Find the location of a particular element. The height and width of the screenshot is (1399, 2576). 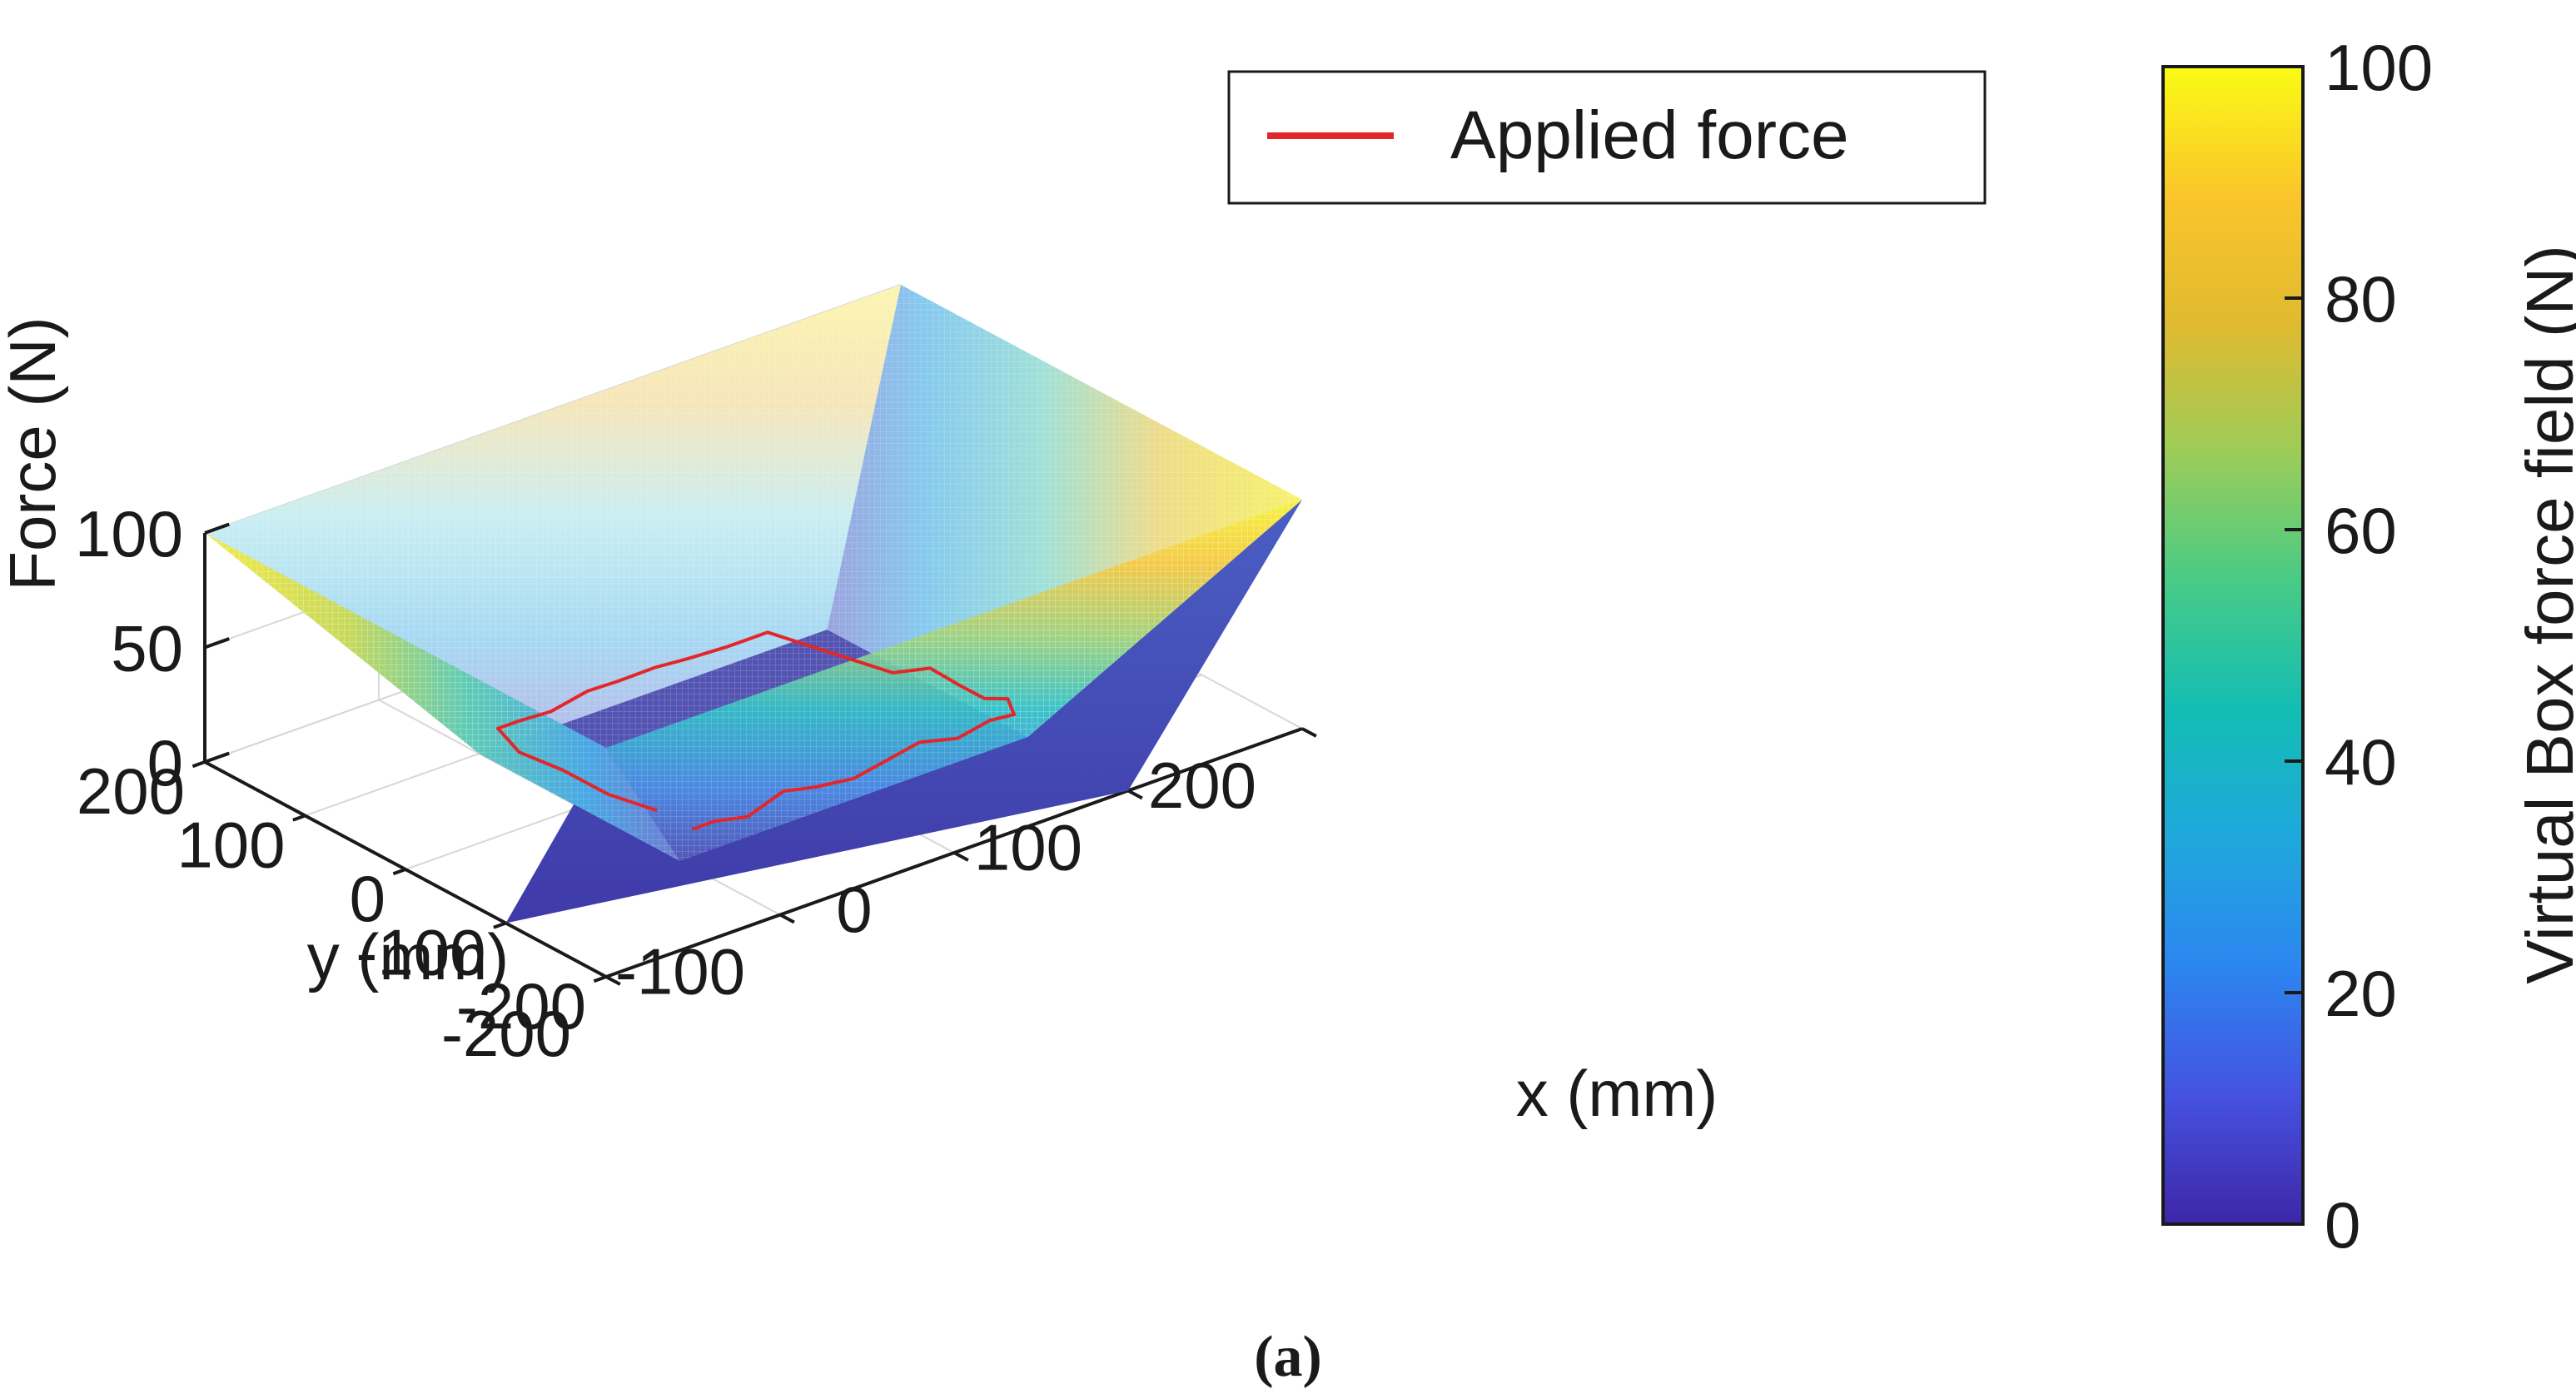

z-tick-label: 100 is located at coordinates (129, 533).